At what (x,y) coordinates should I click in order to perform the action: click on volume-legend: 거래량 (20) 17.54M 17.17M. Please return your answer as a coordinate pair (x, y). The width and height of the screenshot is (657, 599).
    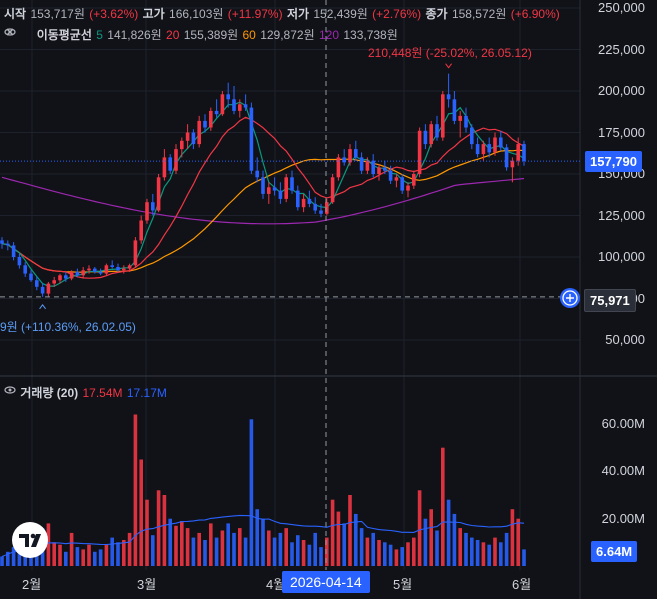
    Looking at the image, I should click on (86, 392).